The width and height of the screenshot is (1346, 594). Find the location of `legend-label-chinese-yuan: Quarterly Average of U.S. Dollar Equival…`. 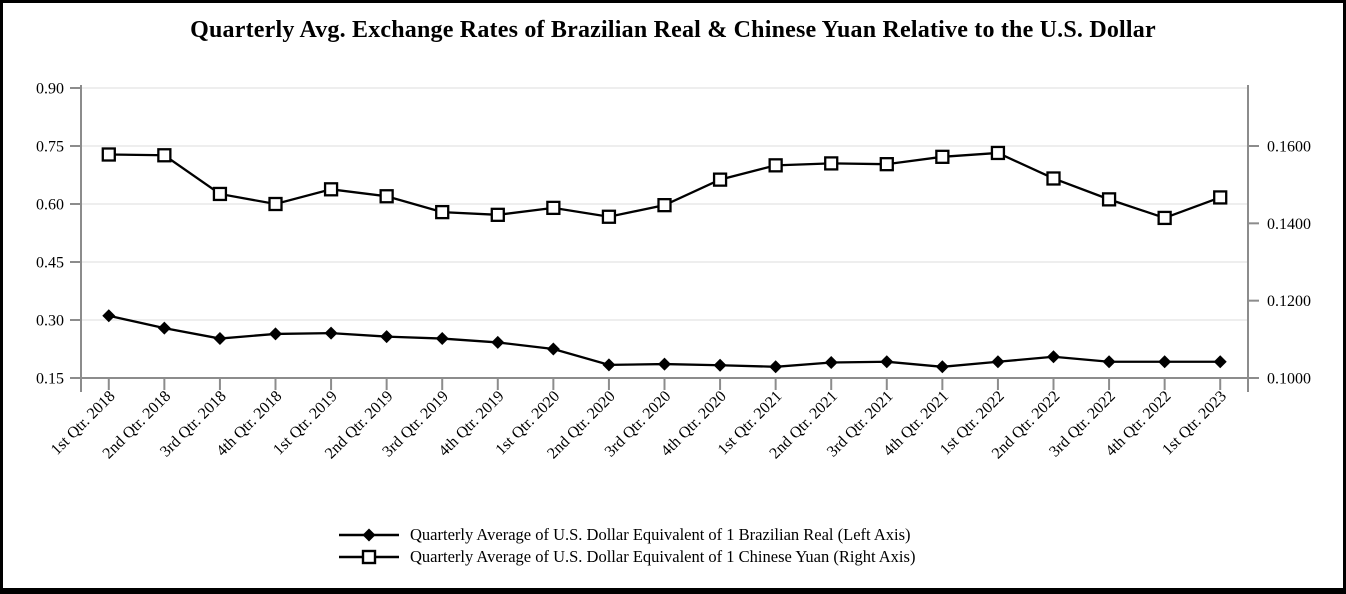

legend-label-chinese-yuan: Quarterly Average of U.S. Dollar Equival… is located at coordinates (663, 556).